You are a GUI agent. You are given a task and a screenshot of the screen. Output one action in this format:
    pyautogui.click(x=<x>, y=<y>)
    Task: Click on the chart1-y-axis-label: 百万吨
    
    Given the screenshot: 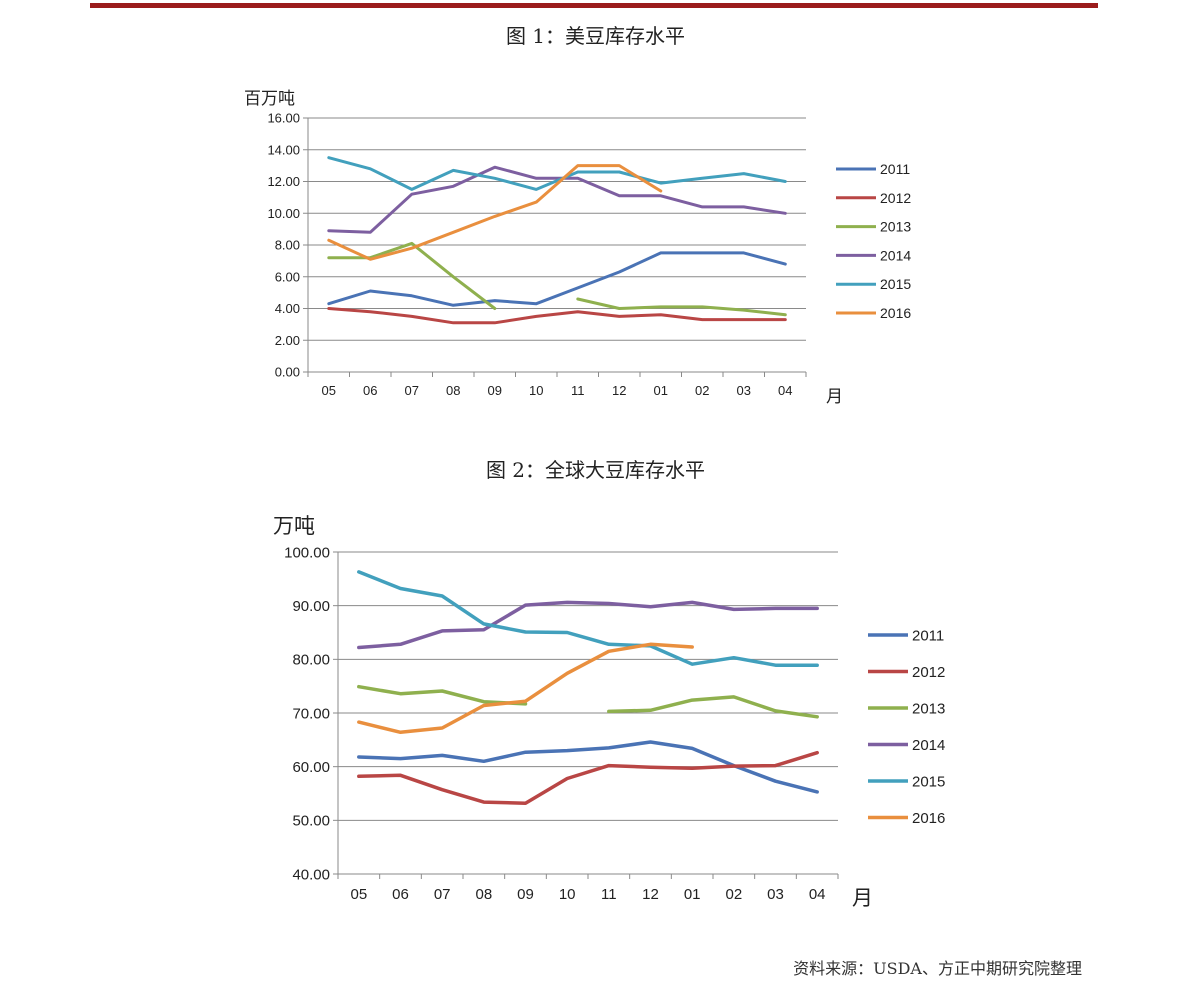 What is the action you would take?
    pyautogui.click(x=269, y=99)
    